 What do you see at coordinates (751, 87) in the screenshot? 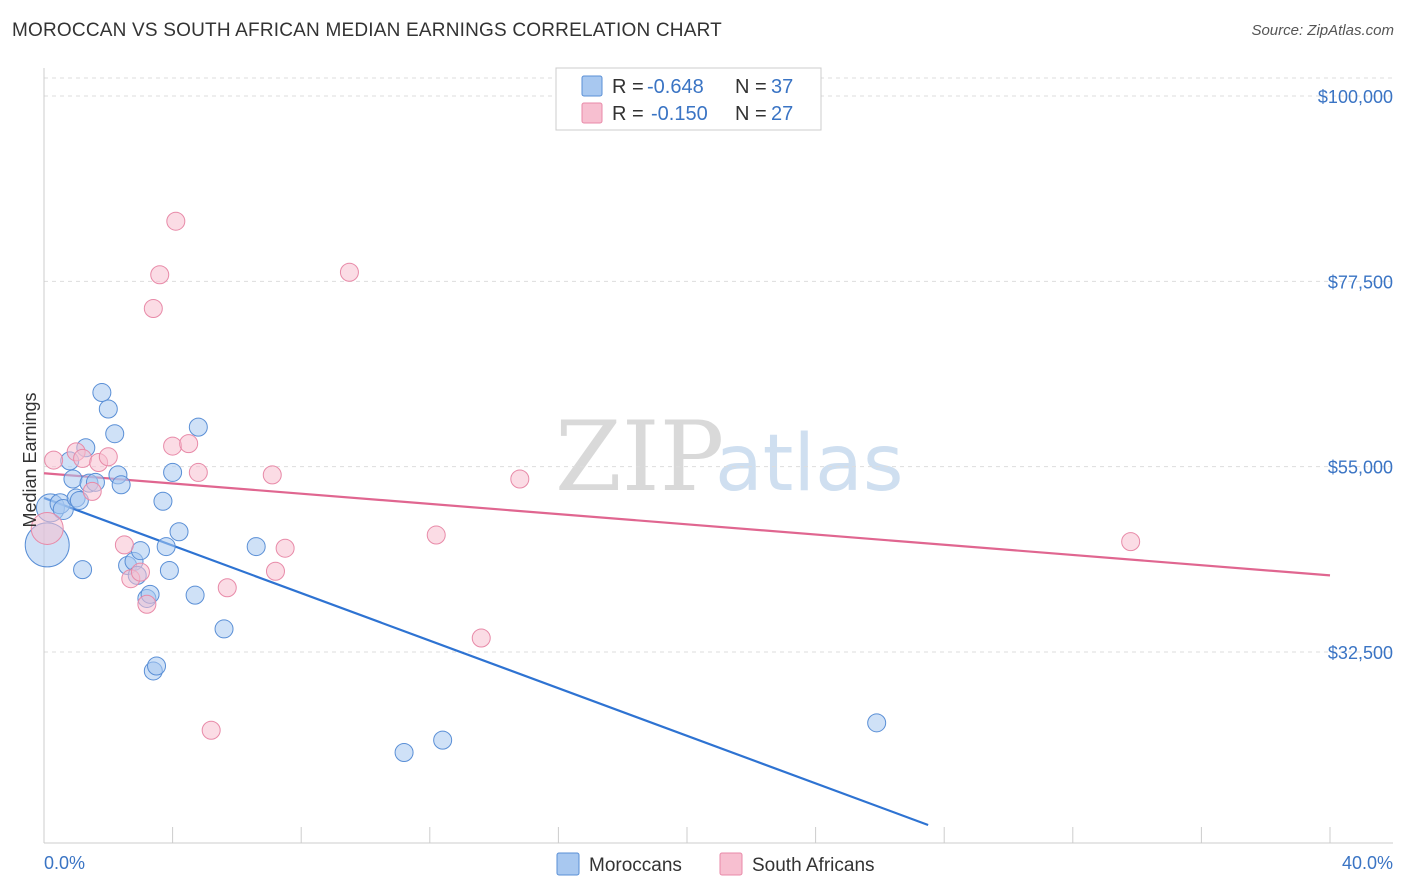
I see `legend-n-label-moroccans: N =` at bounding box center [751, 87].